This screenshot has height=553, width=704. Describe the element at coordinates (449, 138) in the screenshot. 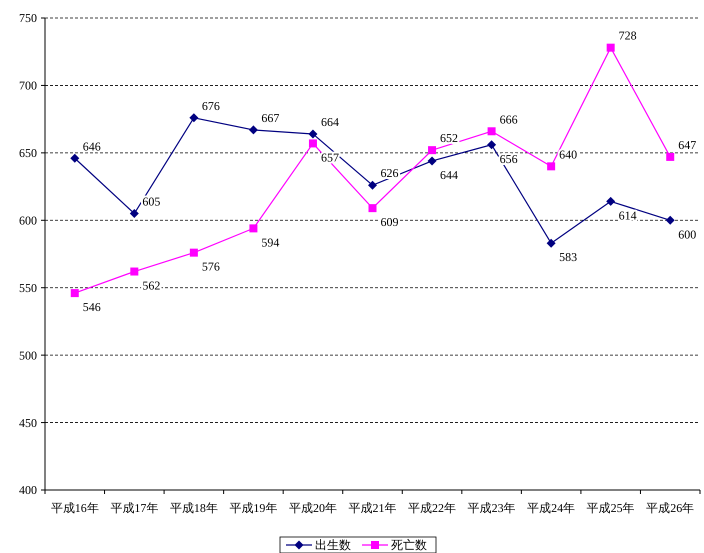

I see `data-label: 652` at that location.